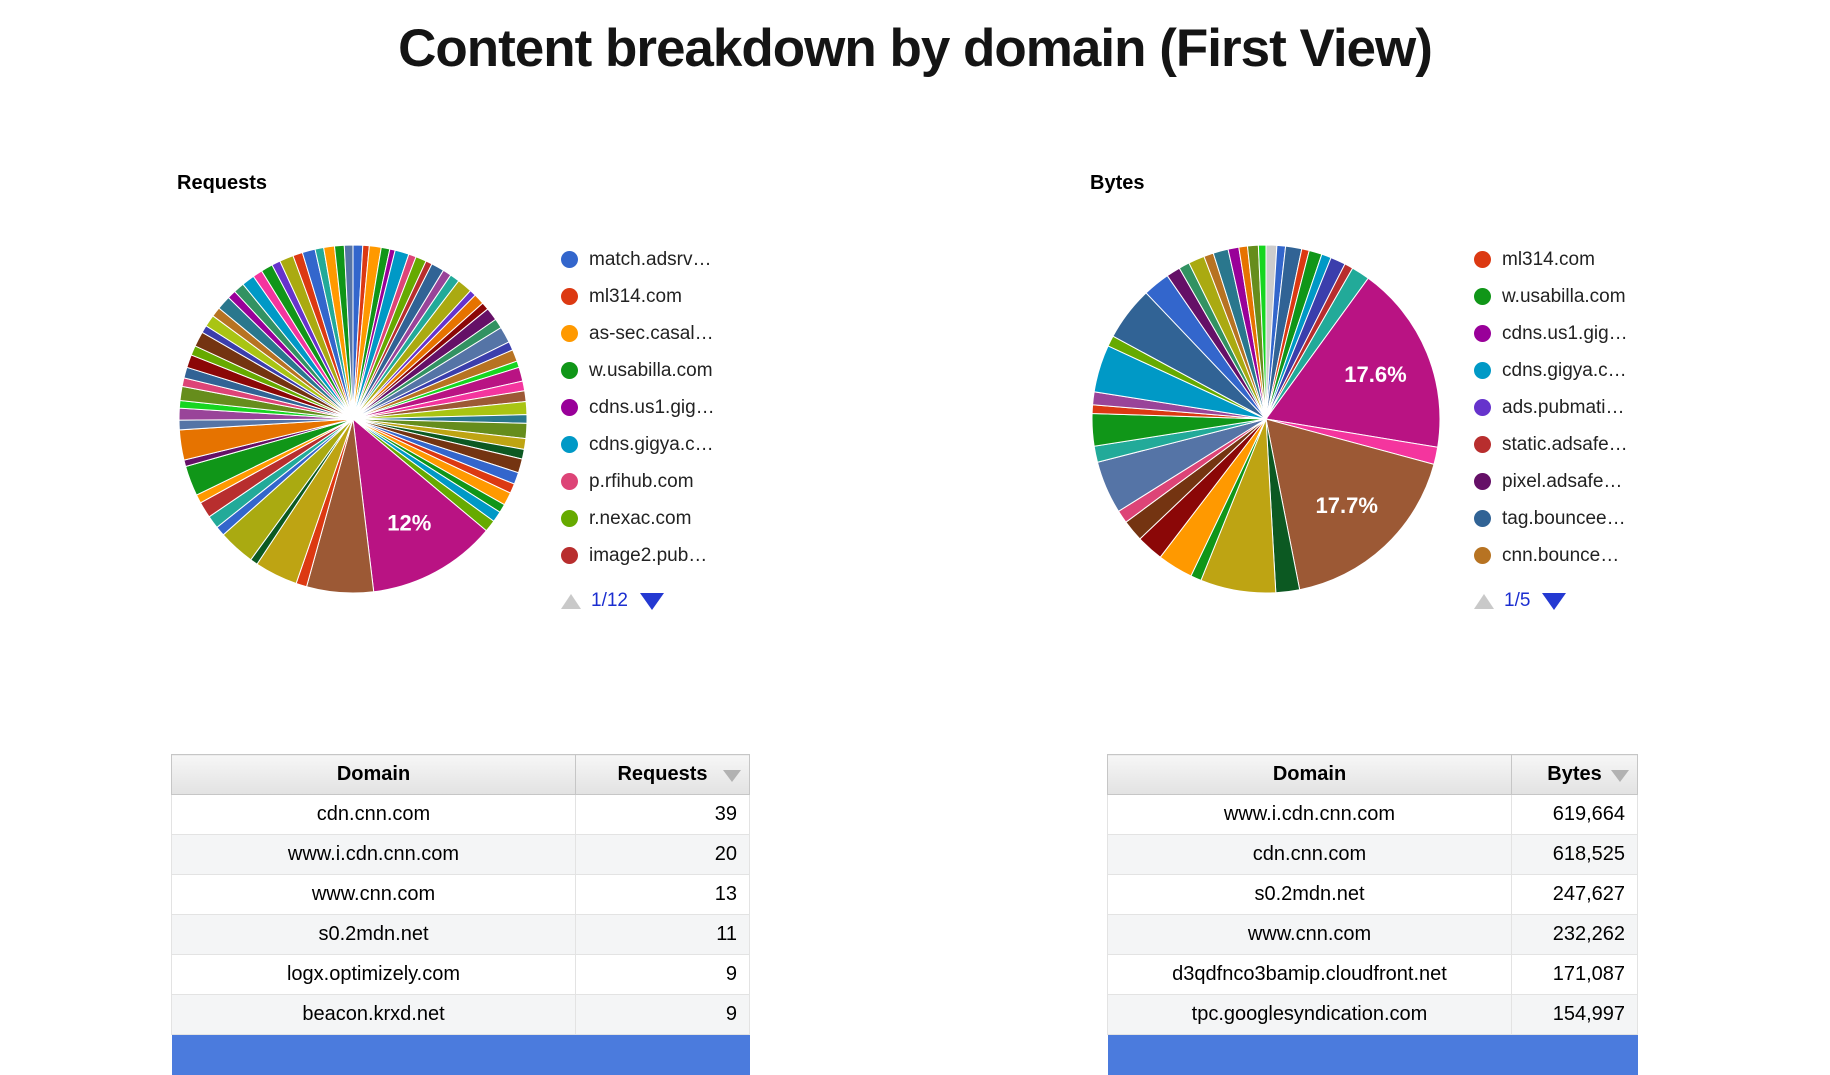  Describe the element at coordinates (1117, 183) in the screenshot. I see `bytes-chart-title: Bytes` at that location.